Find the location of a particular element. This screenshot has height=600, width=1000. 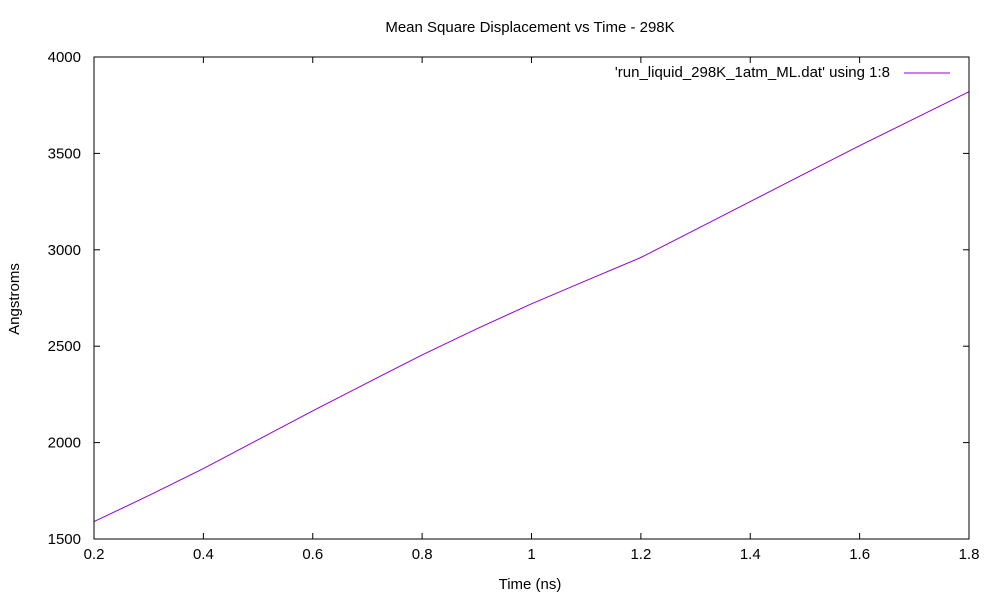

x-tick-label: 1.2 is located at coordinates (640, 554).